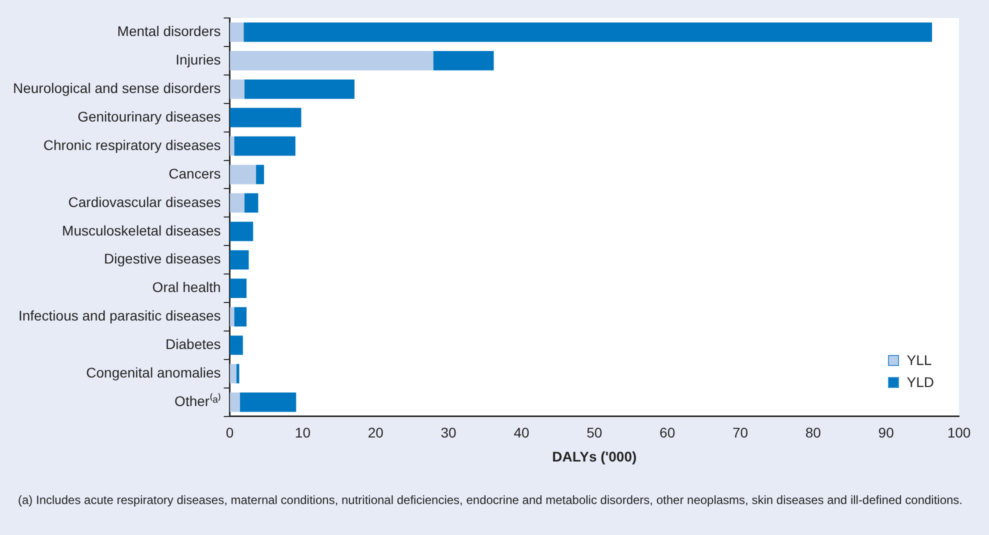  I want to click on y-tick-label: Musculoskeletal diseases, so click(141, 230).